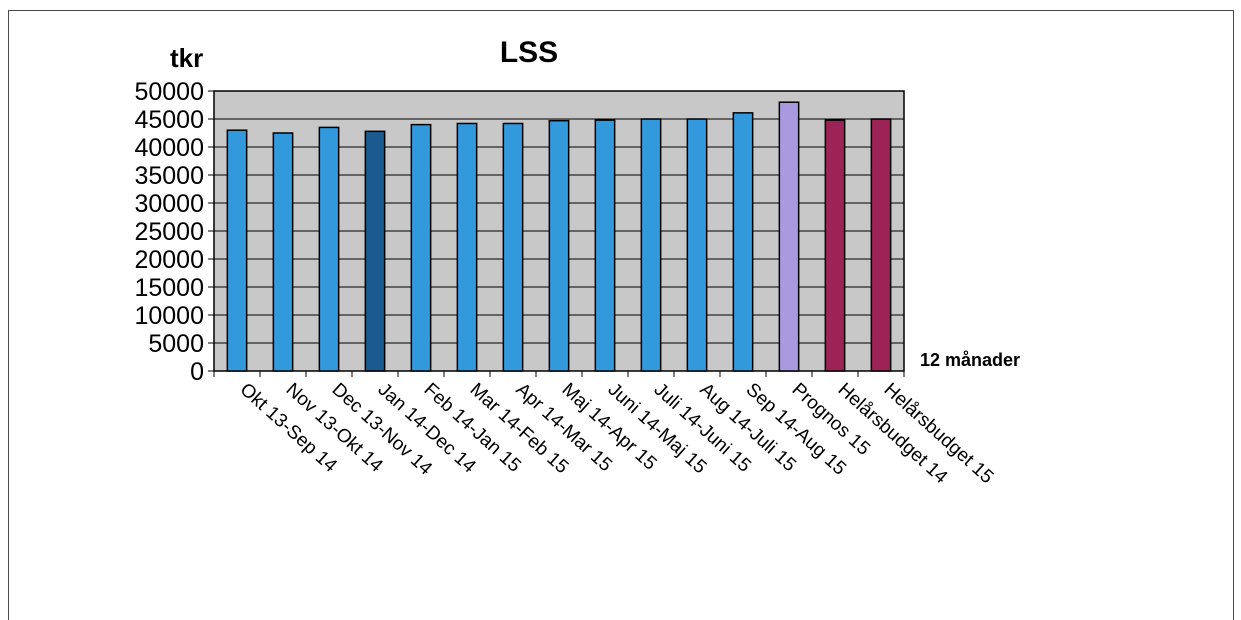 The height and width of the screenshot is (620, 1241). I want to click on y-tick-label: 25000, so click(169, 232).